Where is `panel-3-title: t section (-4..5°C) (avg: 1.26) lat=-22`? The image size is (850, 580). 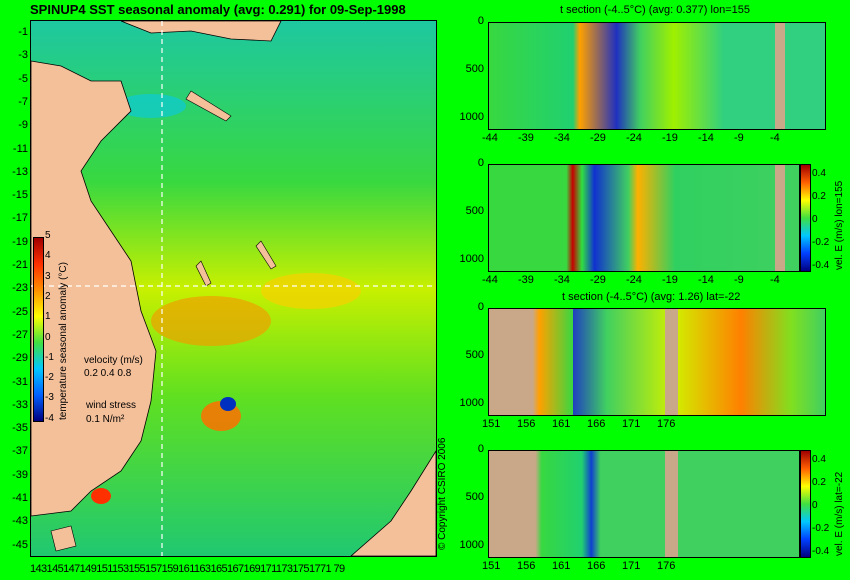 panel-3-title: t section (-4..5°C) (avg: 1.26) lat=-22 is located at coordinates (651, 297).